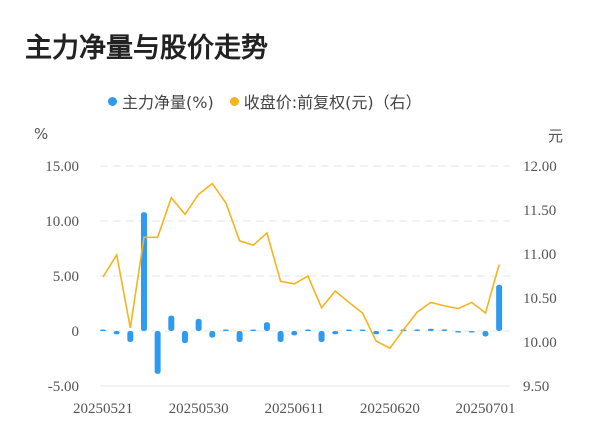  Describe the element at coordinates (536, 387) in the screenshot. I see `right-axis-tick: 9.50` at that location.